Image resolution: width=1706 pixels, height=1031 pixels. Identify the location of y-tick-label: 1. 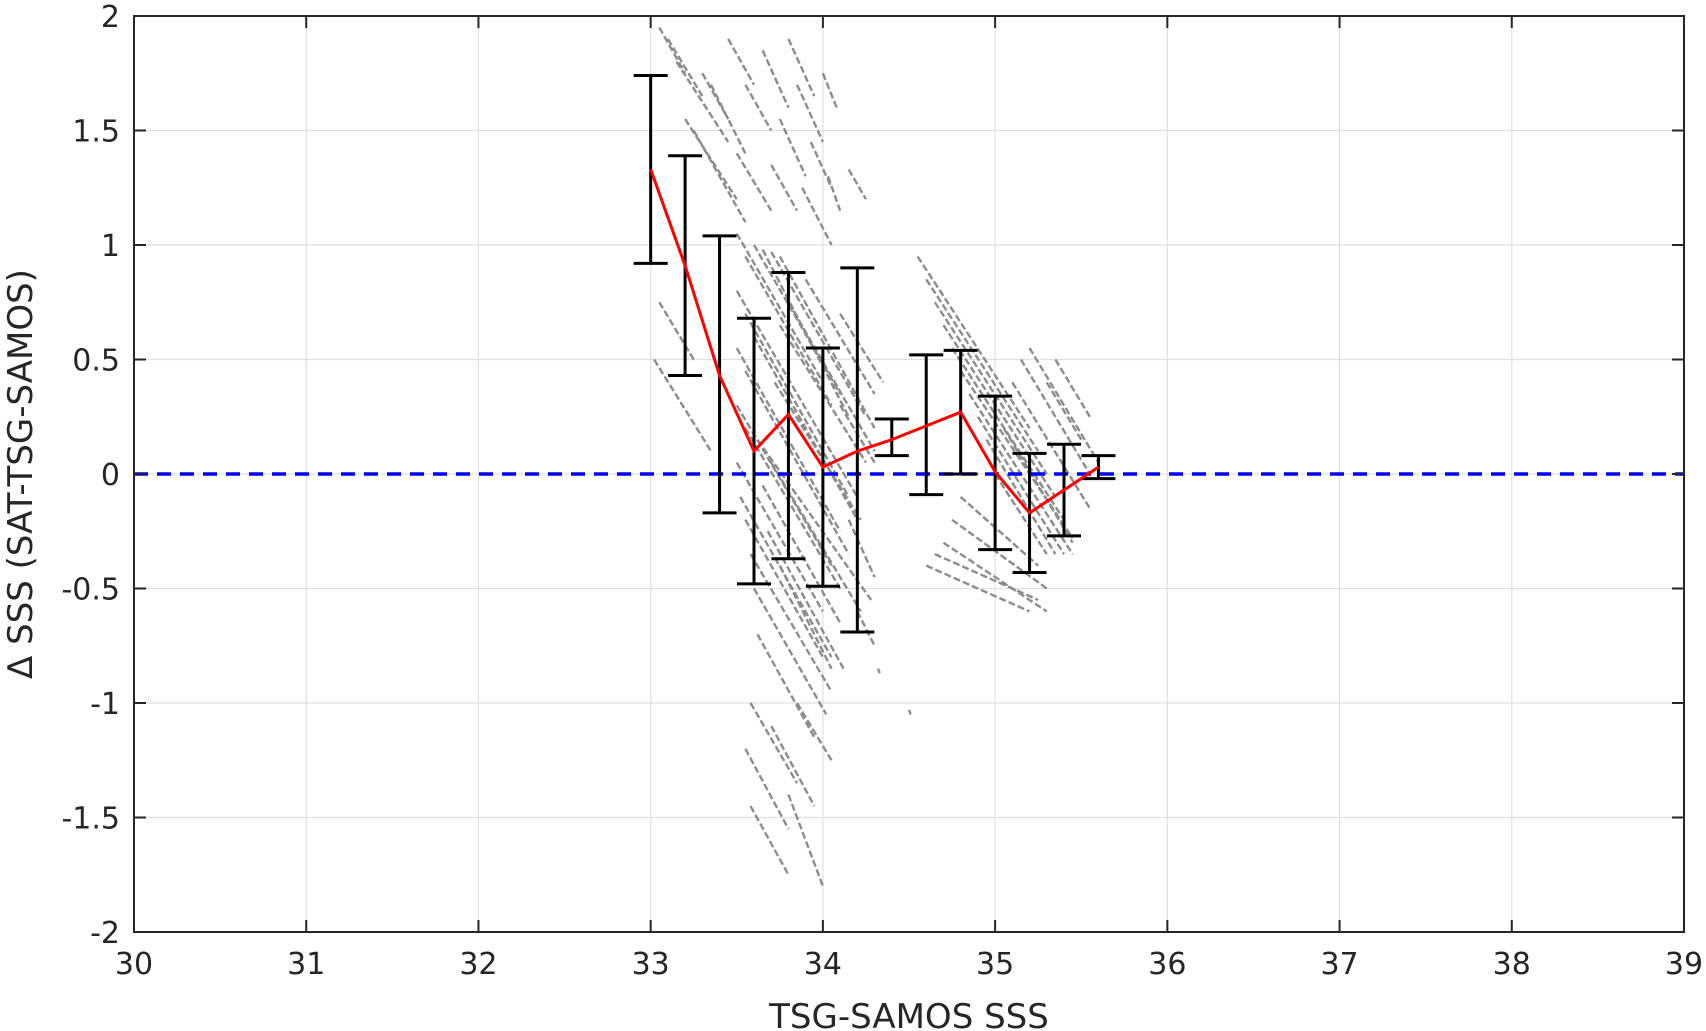
(110, 246).